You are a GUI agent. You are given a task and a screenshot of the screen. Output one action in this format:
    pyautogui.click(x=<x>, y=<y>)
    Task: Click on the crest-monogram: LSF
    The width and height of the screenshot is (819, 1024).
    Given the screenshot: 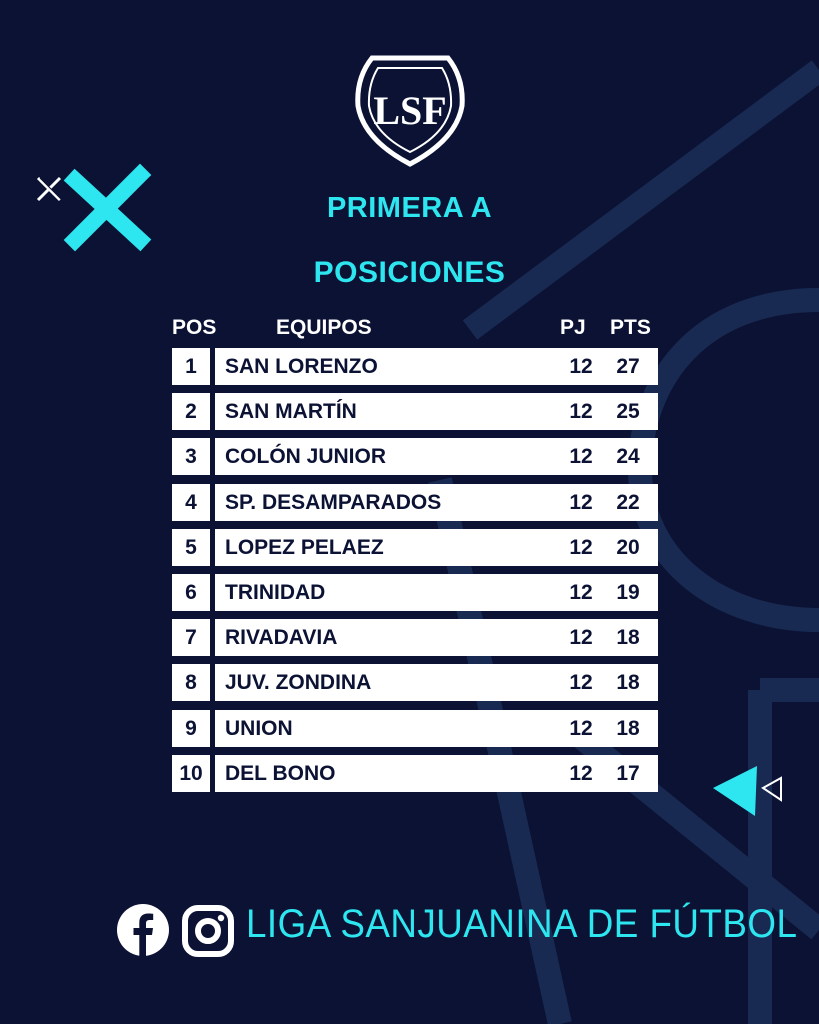 What is the action you would take?
    pyautogui.click(x=409, y=110)
    